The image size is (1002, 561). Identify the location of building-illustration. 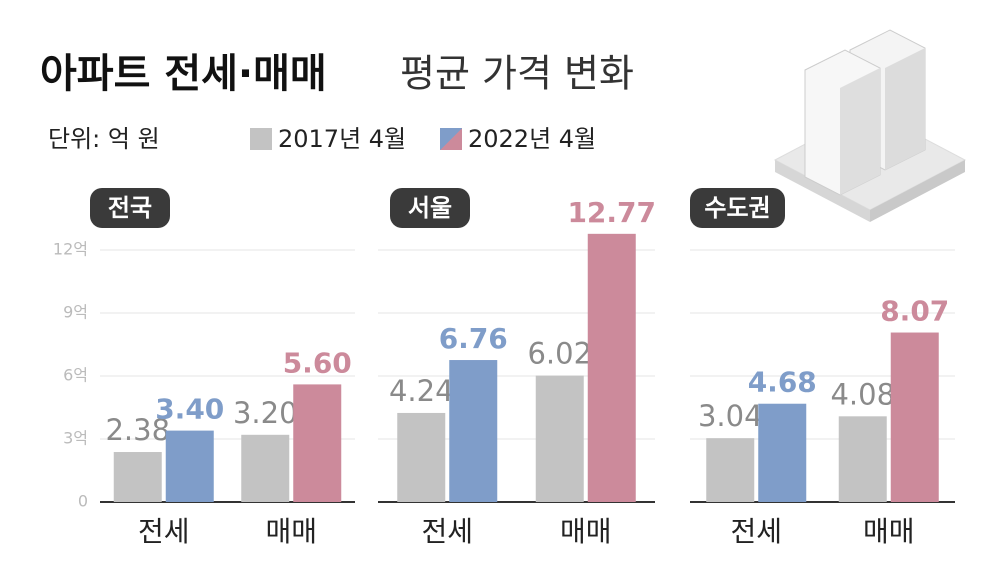
(870, 125).